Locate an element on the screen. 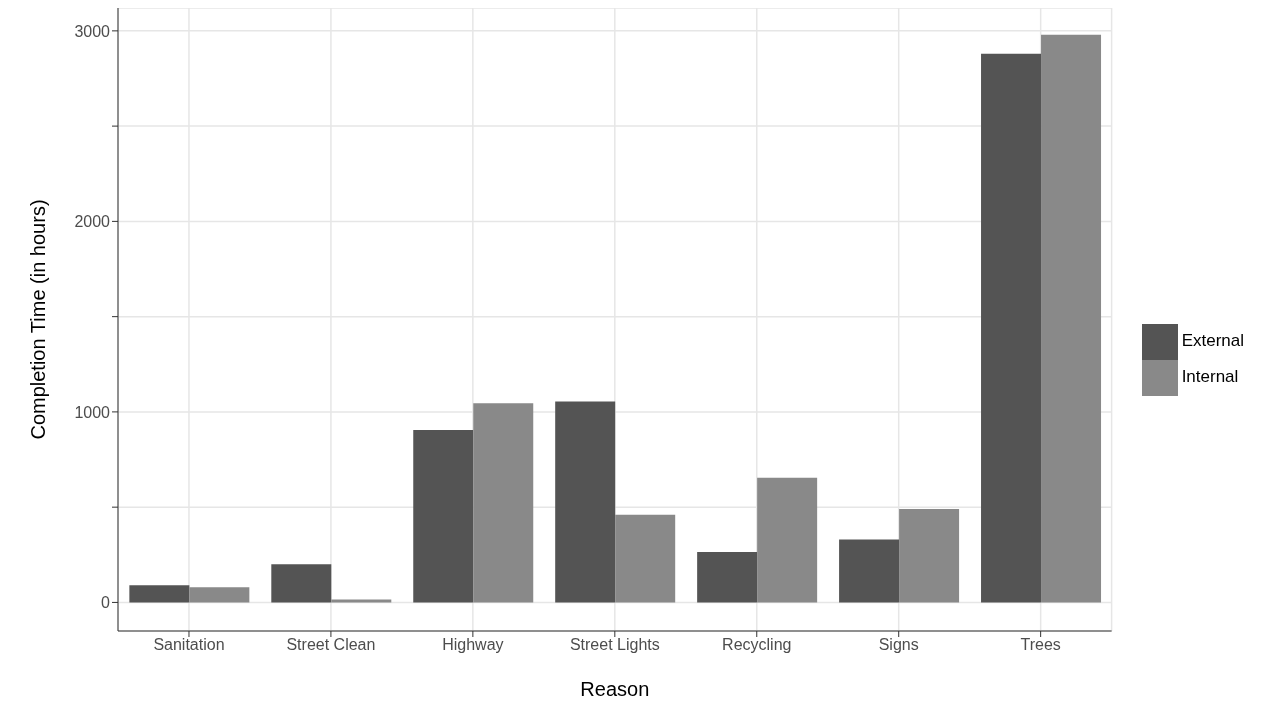  legend-label: Internal is located at coordinates (1210, 376).